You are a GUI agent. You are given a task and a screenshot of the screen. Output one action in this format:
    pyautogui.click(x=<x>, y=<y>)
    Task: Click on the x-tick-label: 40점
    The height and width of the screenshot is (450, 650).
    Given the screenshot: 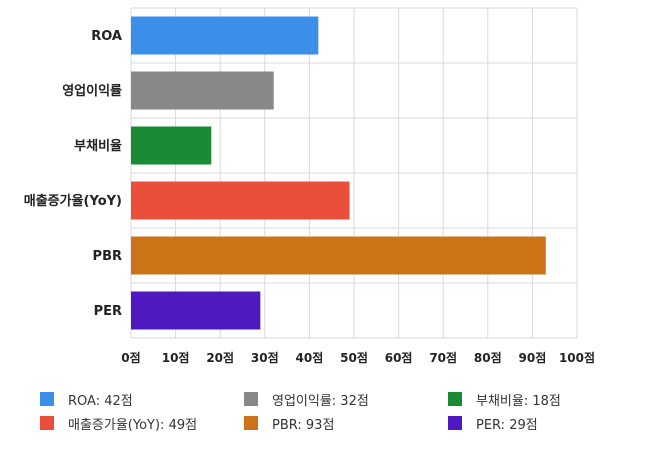 What is the action you would take?
    pyautogui.click(x=310, y=357)
    